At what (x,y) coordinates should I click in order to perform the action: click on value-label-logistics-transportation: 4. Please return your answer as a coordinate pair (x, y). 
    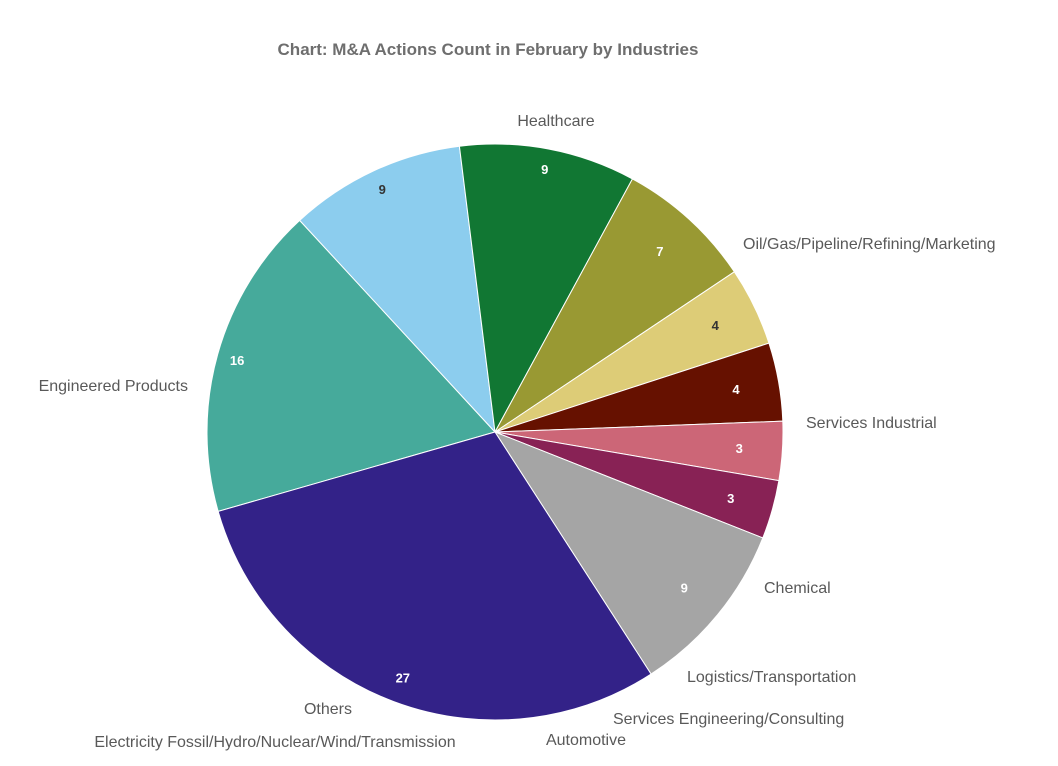
    Looking at the image, I should click on (716, 325).